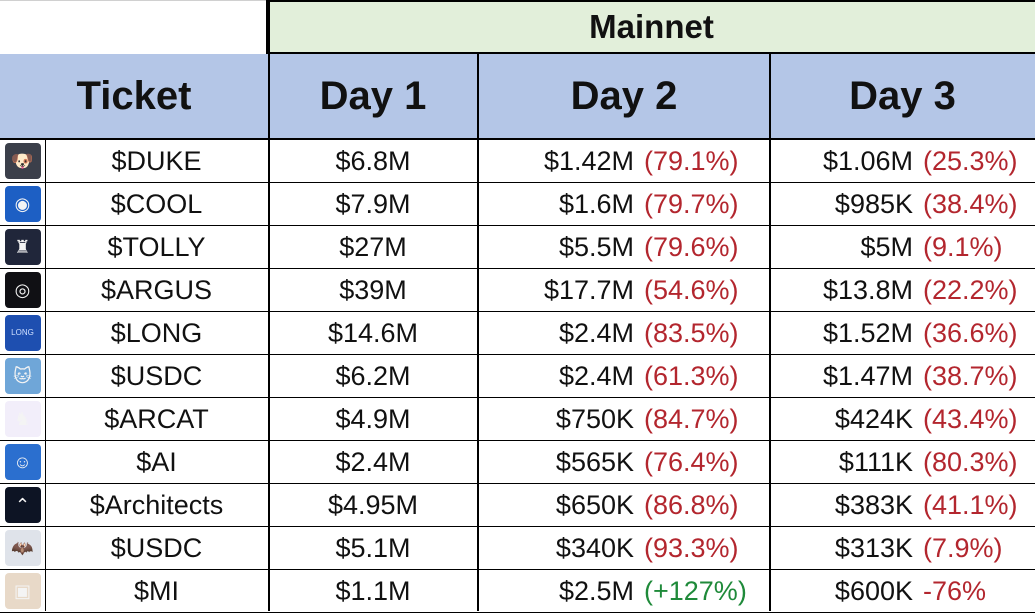 This screenshot has width=1035, height=613. What do you see at coordinates (873, 203) in the screenshot?
I see `day3-value: $985K` at bounding box center [873, 203].